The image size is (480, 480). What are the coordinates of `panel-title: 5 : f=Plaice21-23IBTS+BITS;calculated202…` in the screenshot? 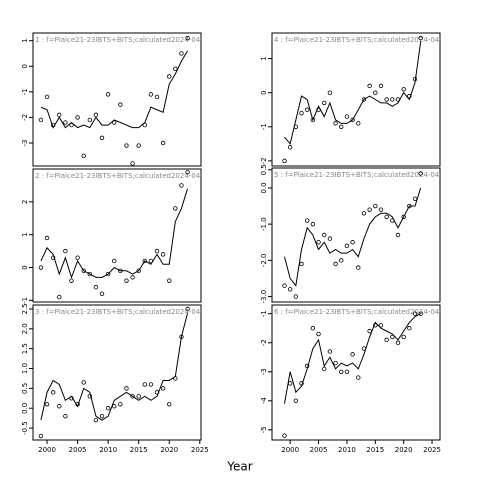 It's located at (371, 175).